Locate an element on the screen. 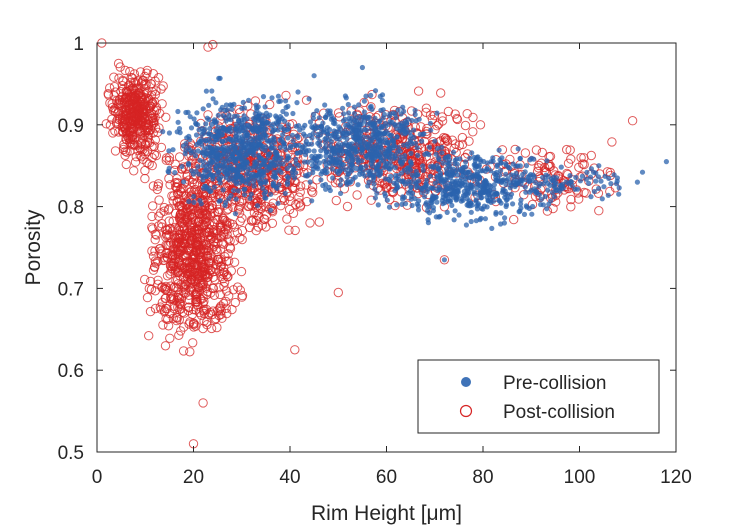  y-tick-label: 1 is located at coordinates (78, 44).